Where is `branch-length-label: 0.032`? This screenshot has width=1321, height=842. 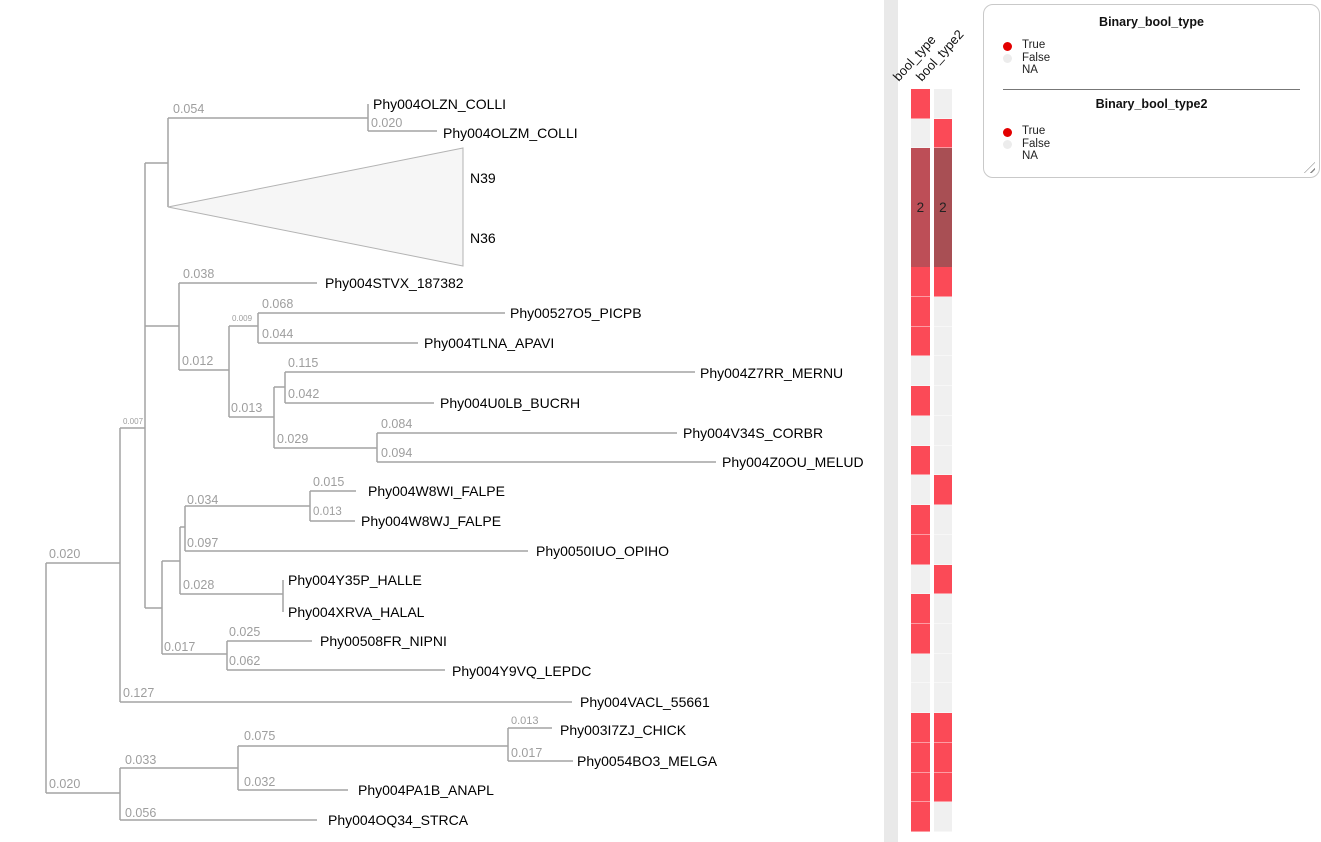 branch-length-label: 0.032 is located at coordinates (260, 782).